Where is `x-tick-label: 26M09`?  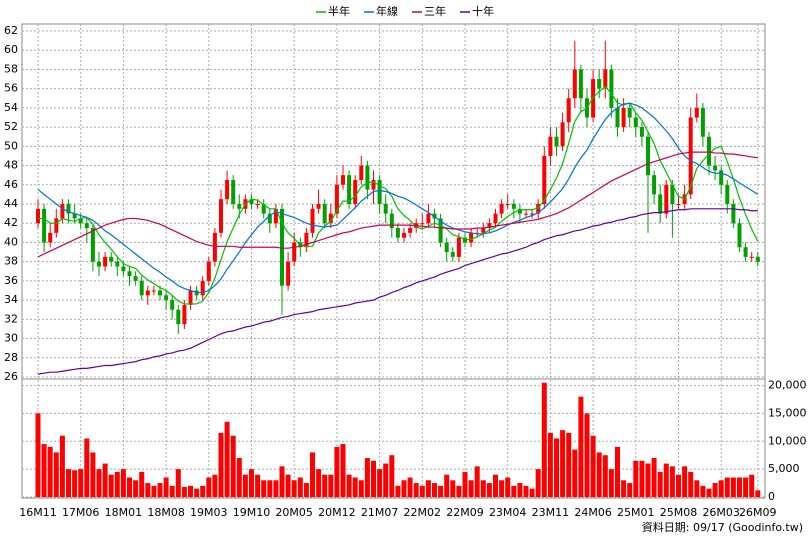 x-tick-label: 26M09 is located at coordinates (758, 512).